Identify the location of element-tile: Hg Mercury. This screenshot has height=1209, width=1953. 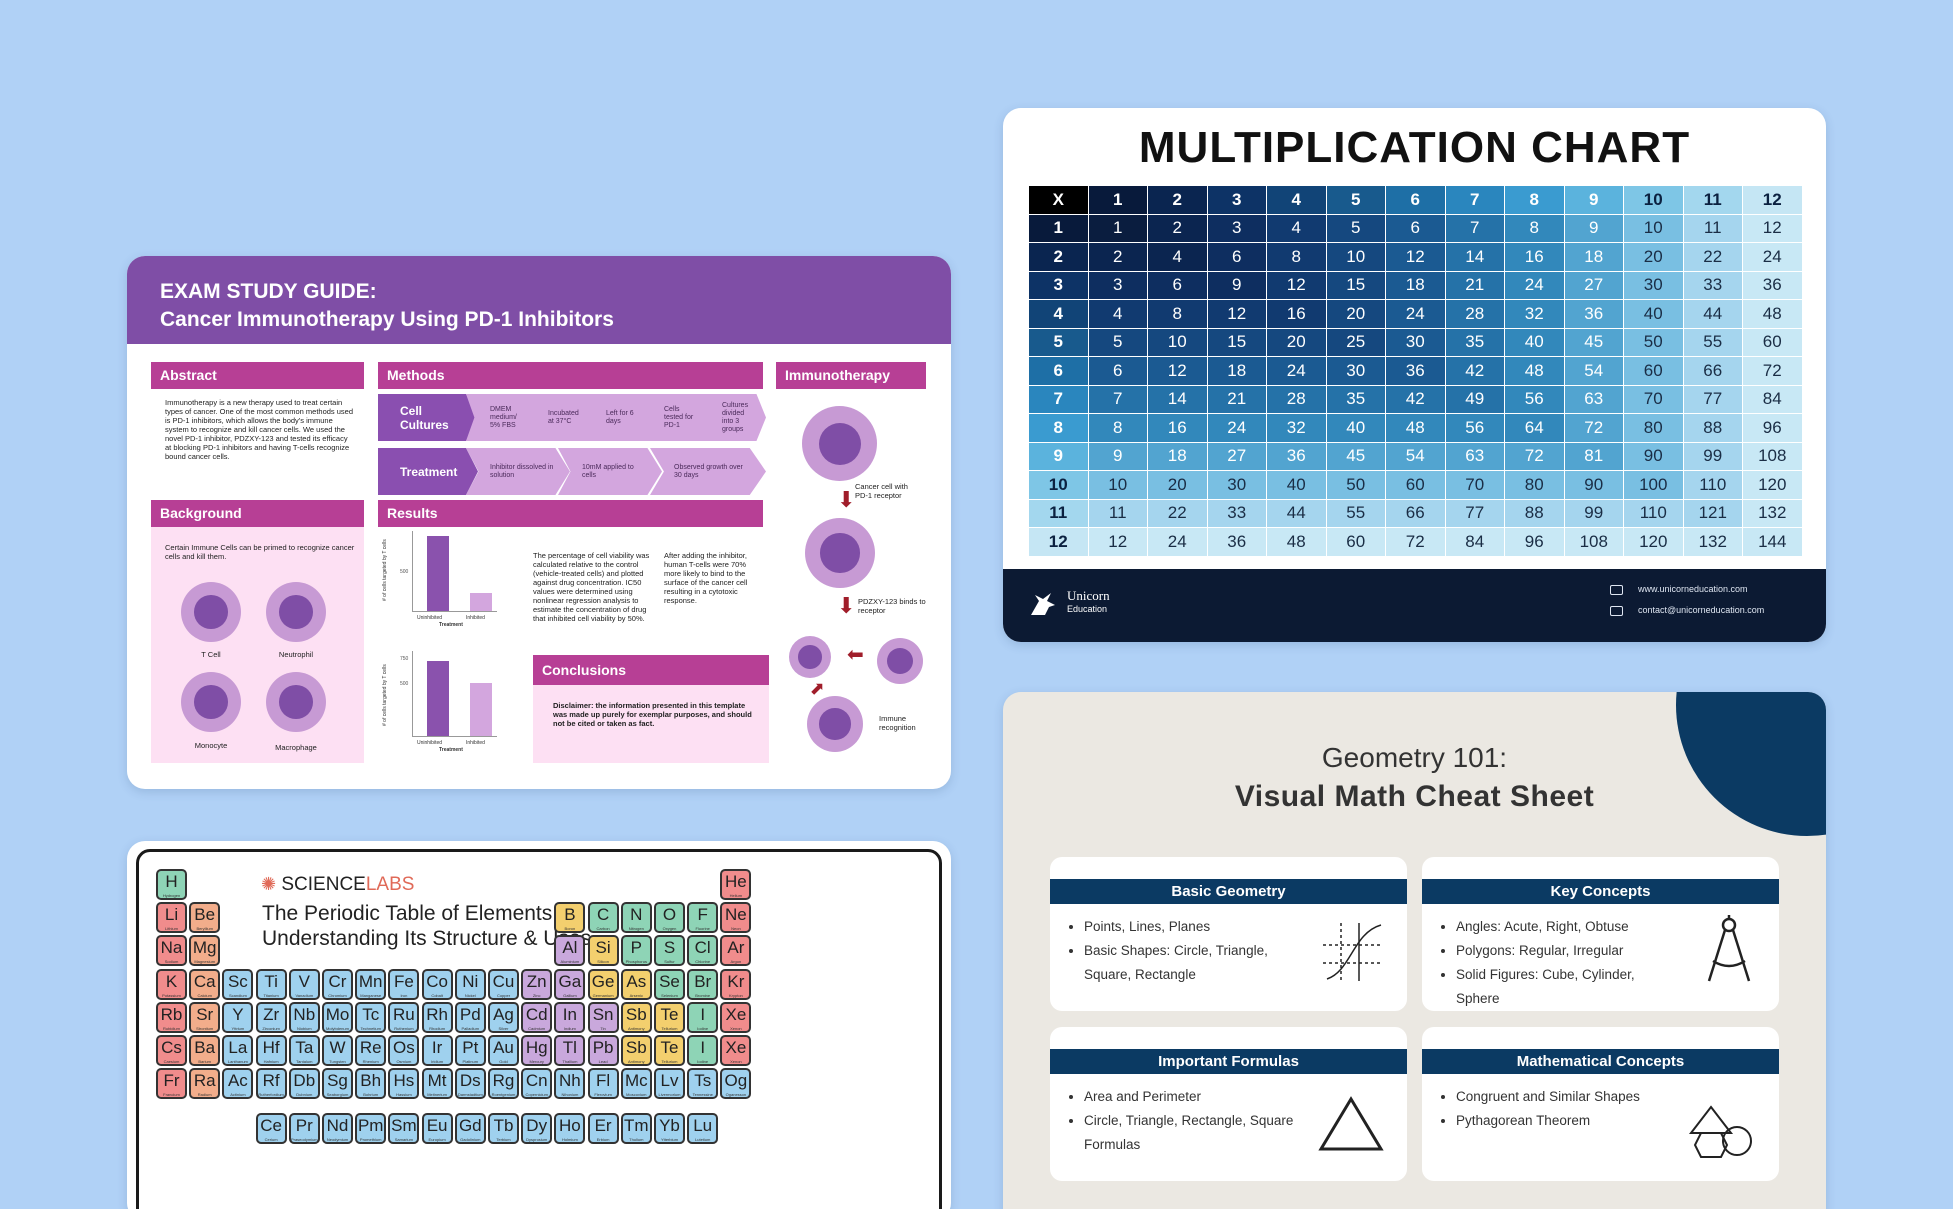
(537, 1050).